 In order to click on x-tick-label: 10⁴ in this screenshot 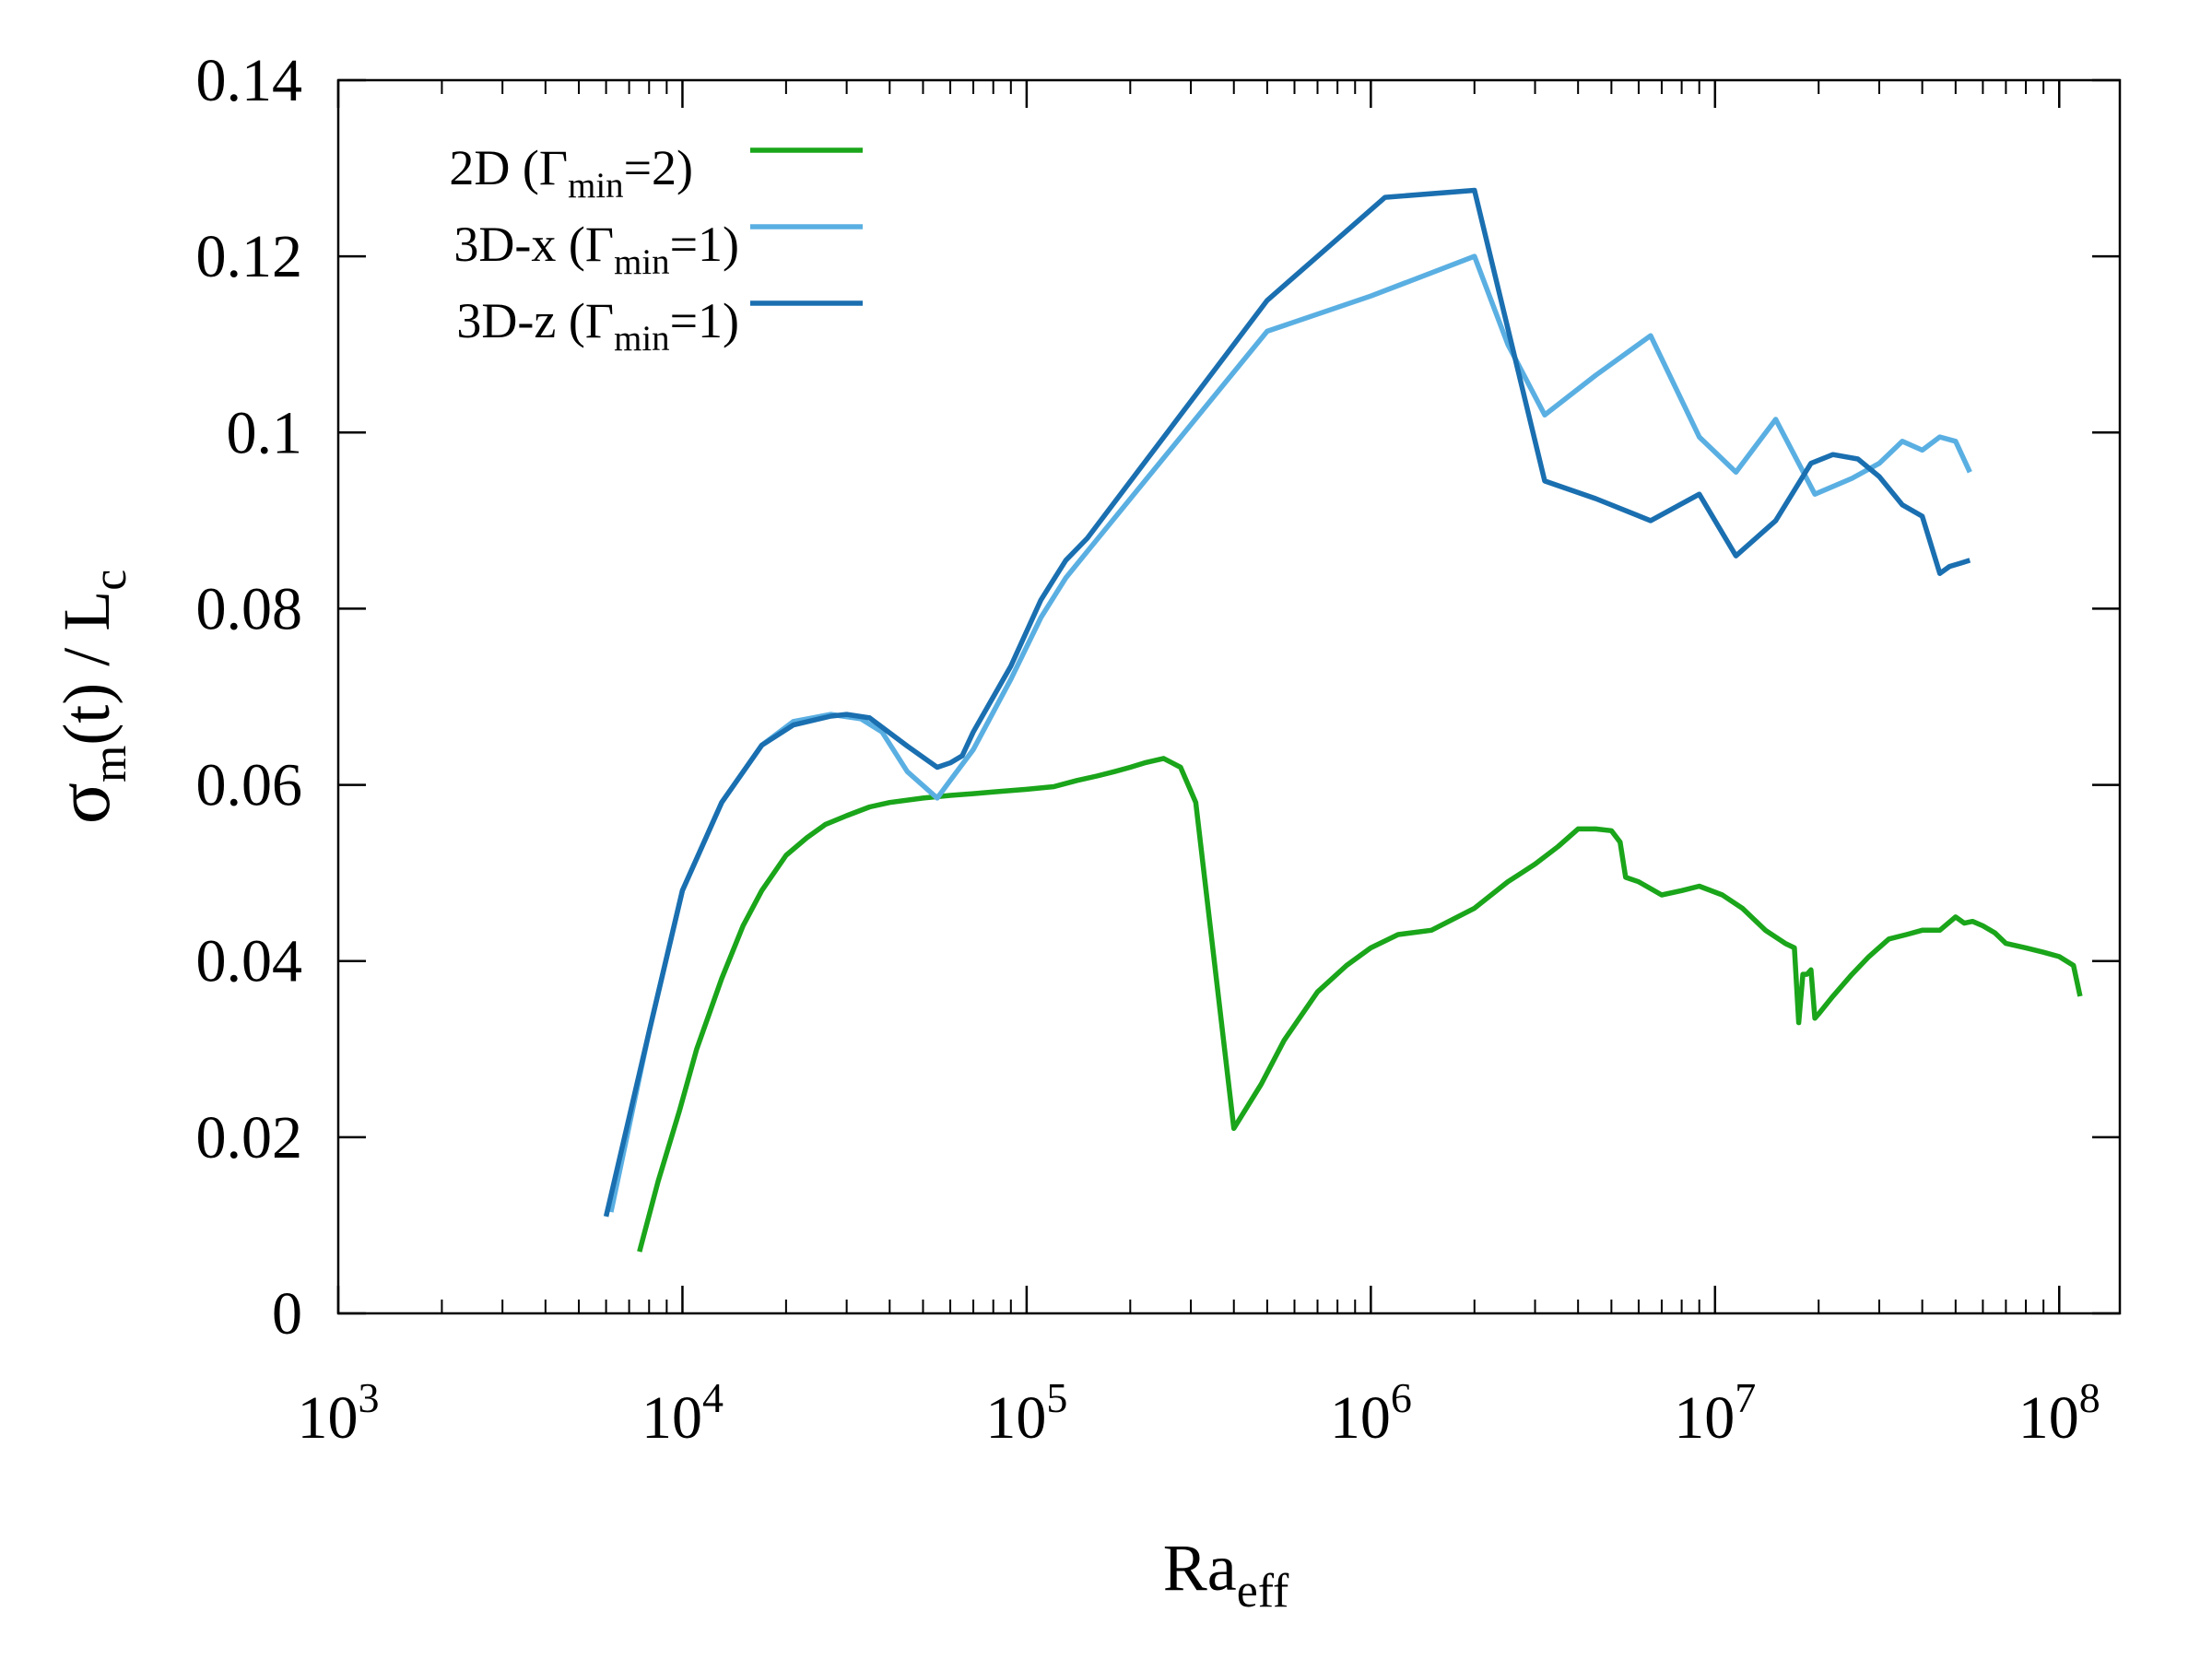, I will do `click(682, 1413)`.